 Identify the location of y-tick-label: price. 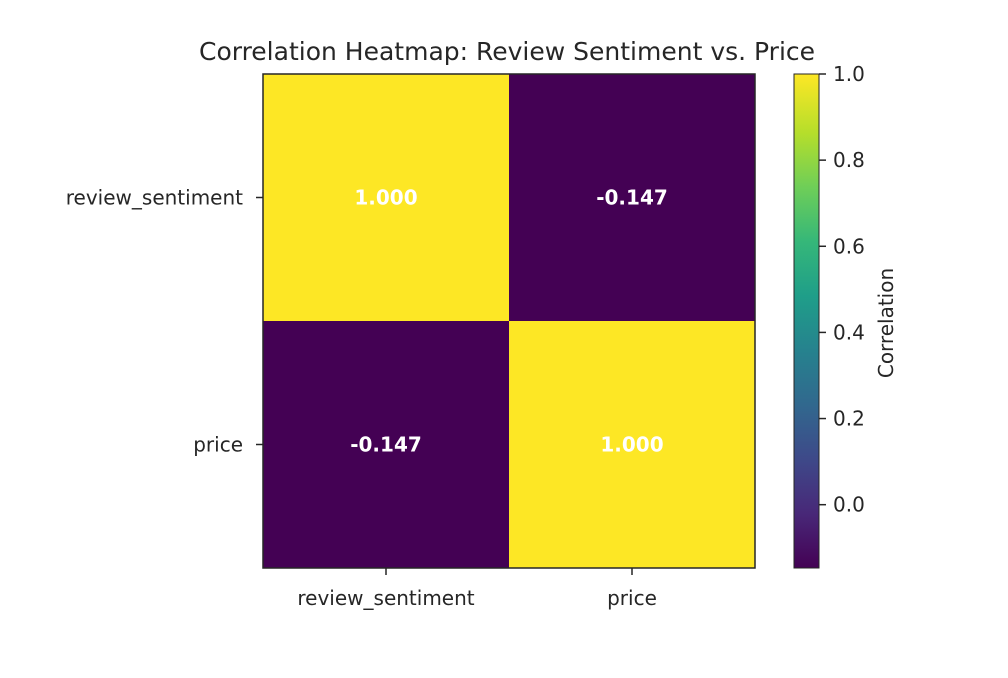
(218, 445).